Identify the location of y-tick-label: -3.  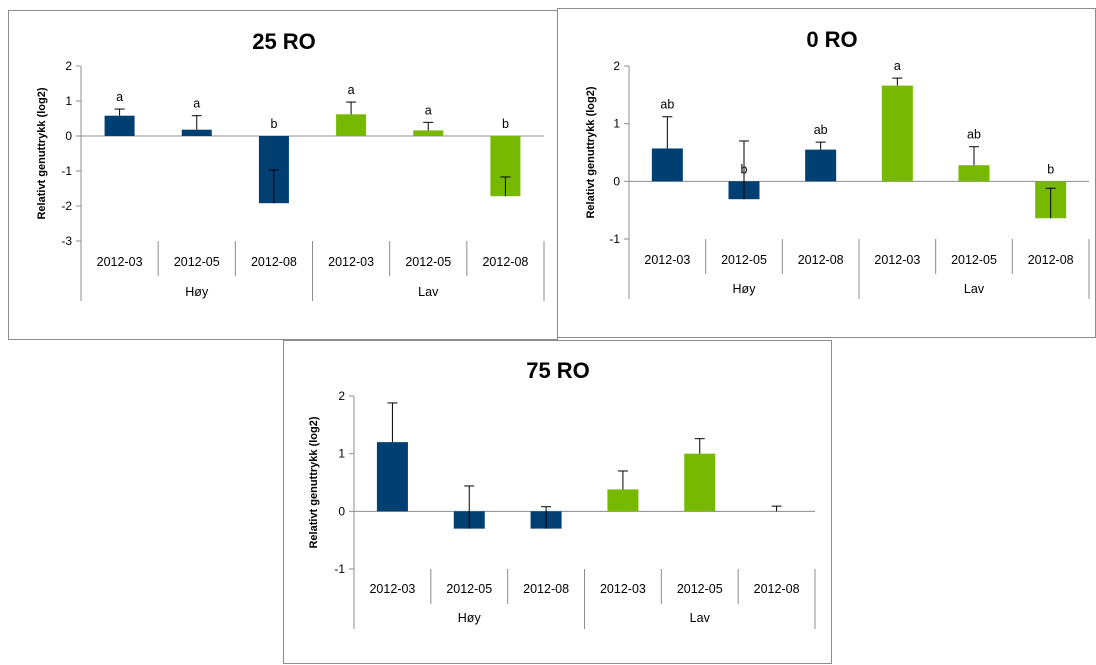
(66, 241).